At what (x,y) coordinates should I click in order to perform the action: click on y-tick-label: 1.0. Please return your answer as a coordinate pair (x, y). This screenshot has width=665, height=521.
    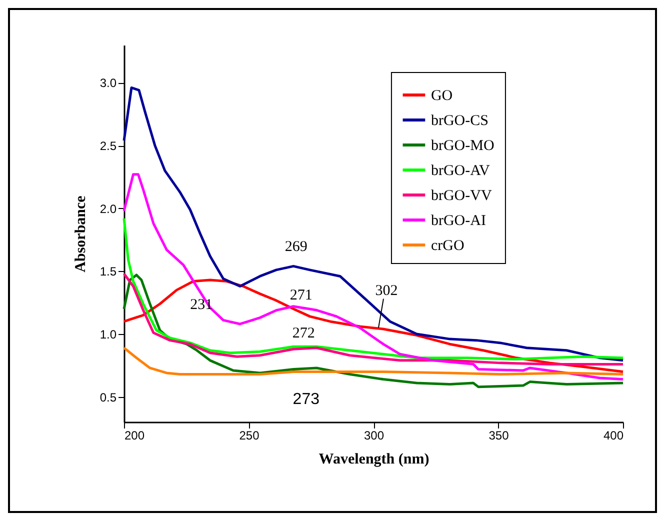
    Looking at the image, I should click on (108, 335).